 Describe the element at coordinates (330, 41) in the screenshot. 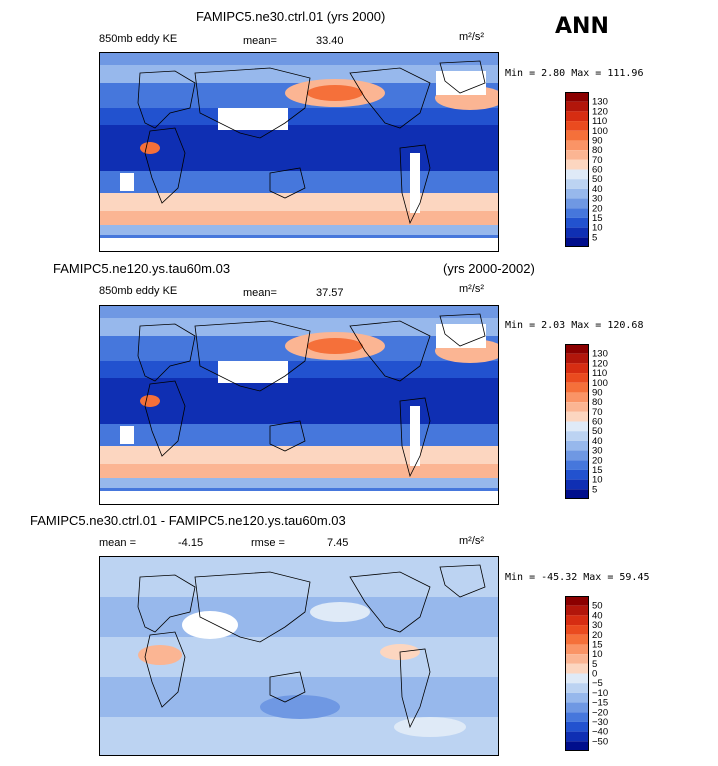

I see `panel-1-mean-value: 33.40` at that location.